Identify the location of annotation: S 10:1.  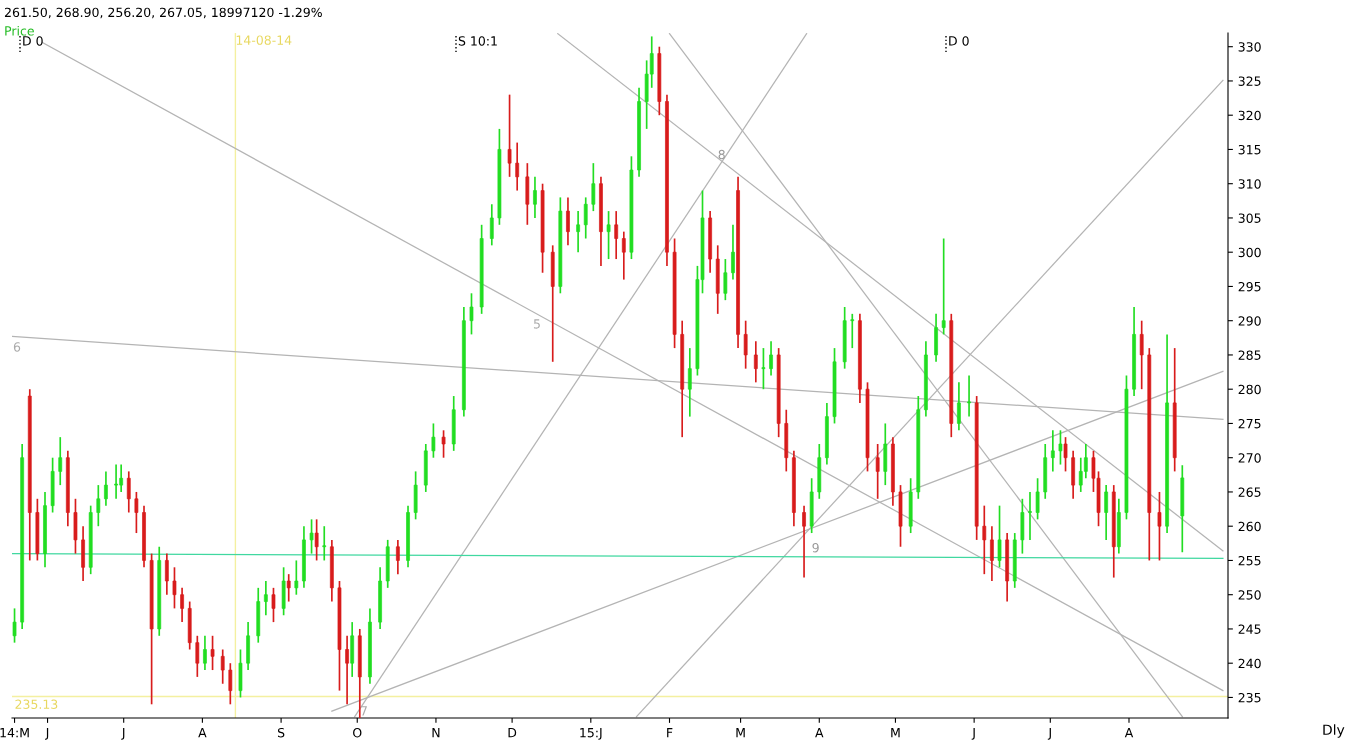
(477, 41).